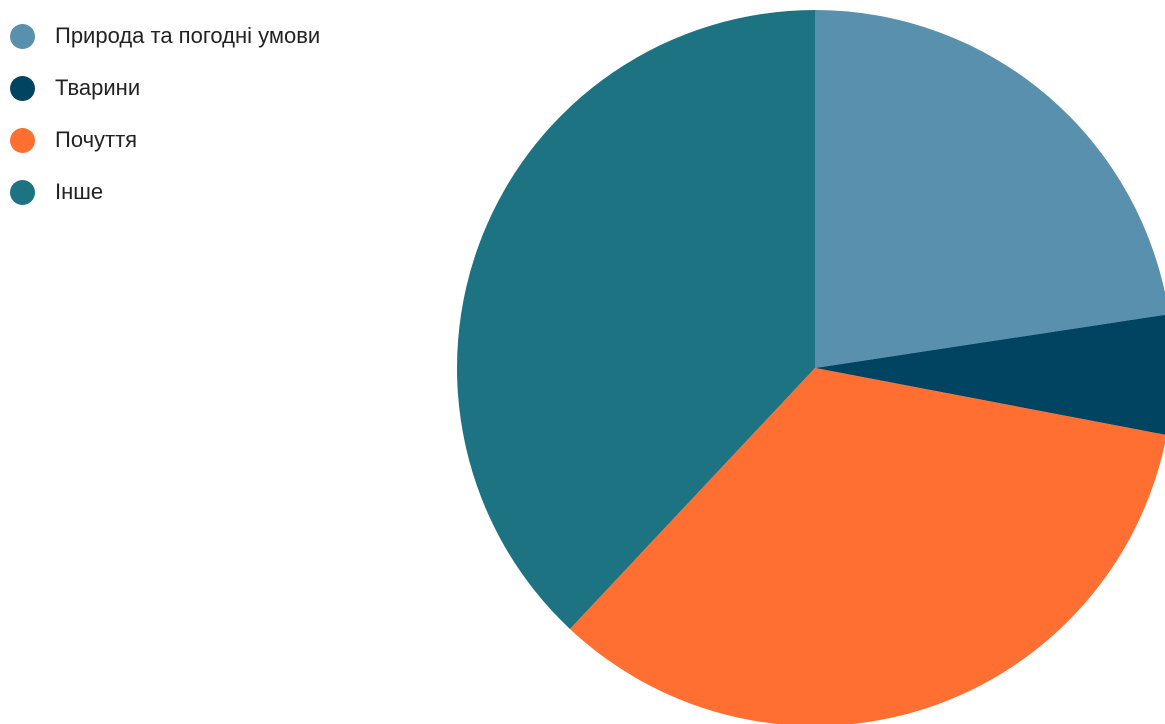 Image resolution: width=1165 pixels, height=724 pixels. What do you see at coordinates (165, 192) in the screenshot?
I see `legend-item: Інше` at bounding box center [165, 192].